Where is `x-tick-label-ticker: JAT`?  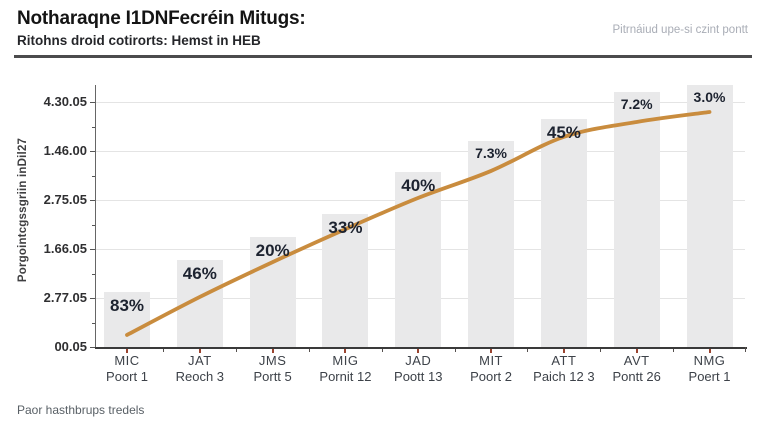 x-tick-label-ticker: JAT is located at coordinates (199, 360).